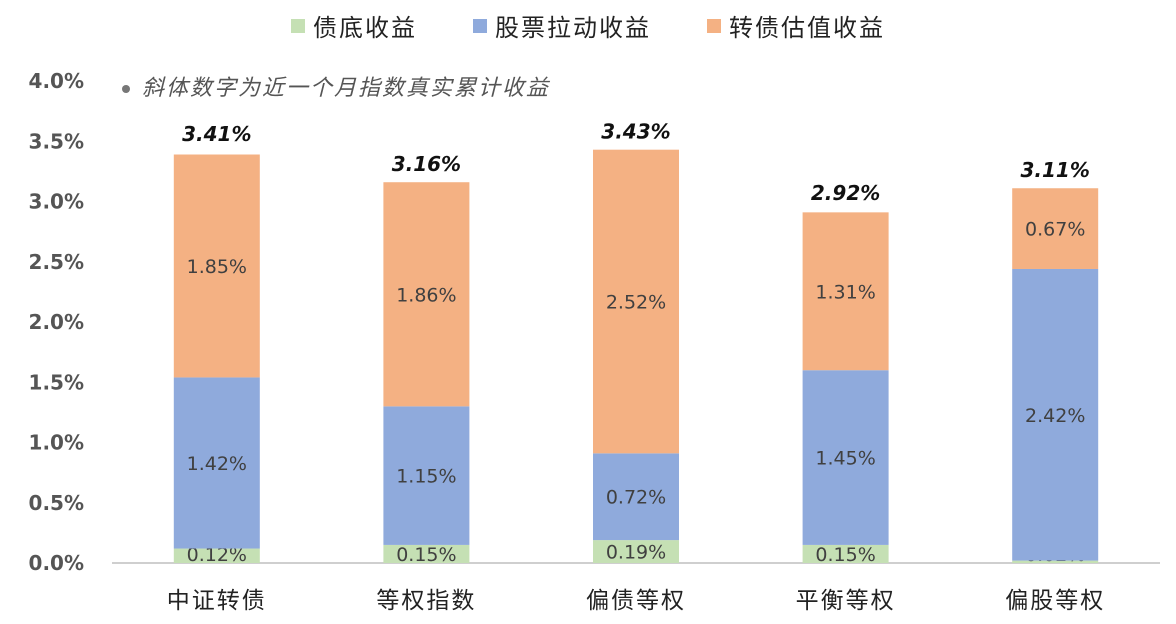  What do you see at coordinates (217, 601) in the screenshot?
I see `x-tick-label: 中证转债` at bounding box center [217, 601].